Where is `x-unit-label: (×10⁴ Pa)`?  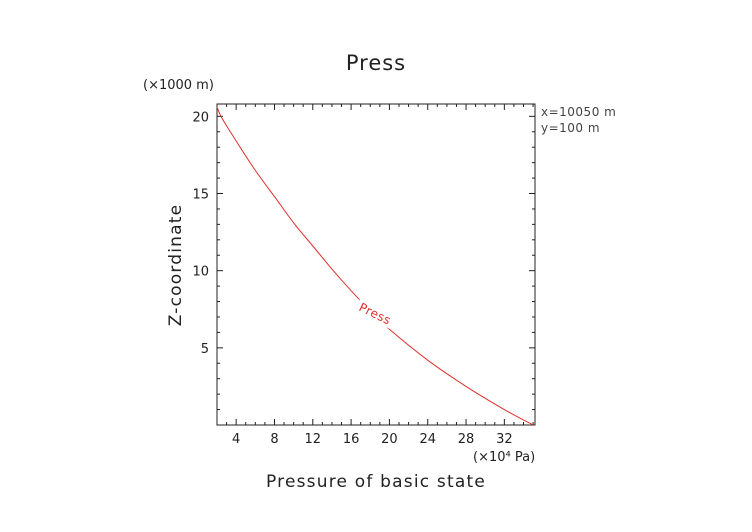 x-unit-label: (×10⁴ Pa) is located at coordinates (504, 457).